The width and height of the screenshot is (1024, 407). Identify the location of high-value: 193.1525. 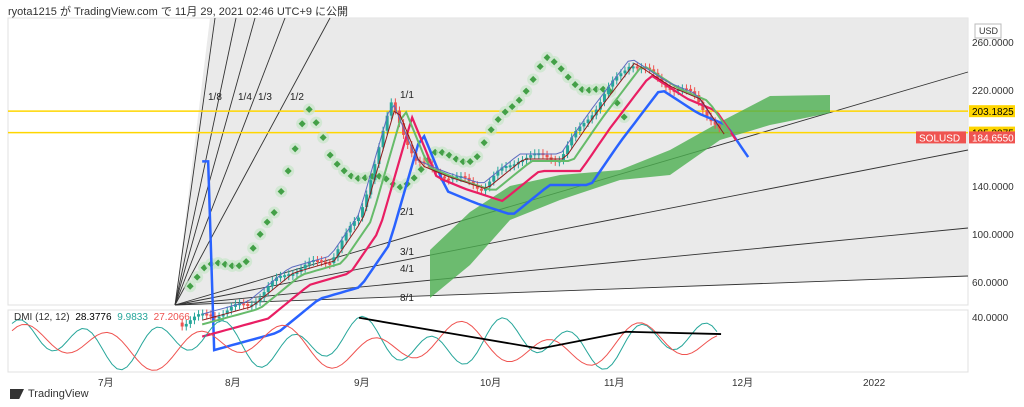
(275, 30).